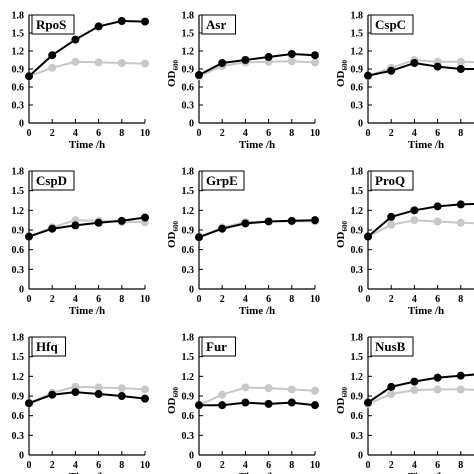 The image size is (474, 474). Describe the element at coordinates (257, 69) in the screenshot. I see `series-line` at that location.